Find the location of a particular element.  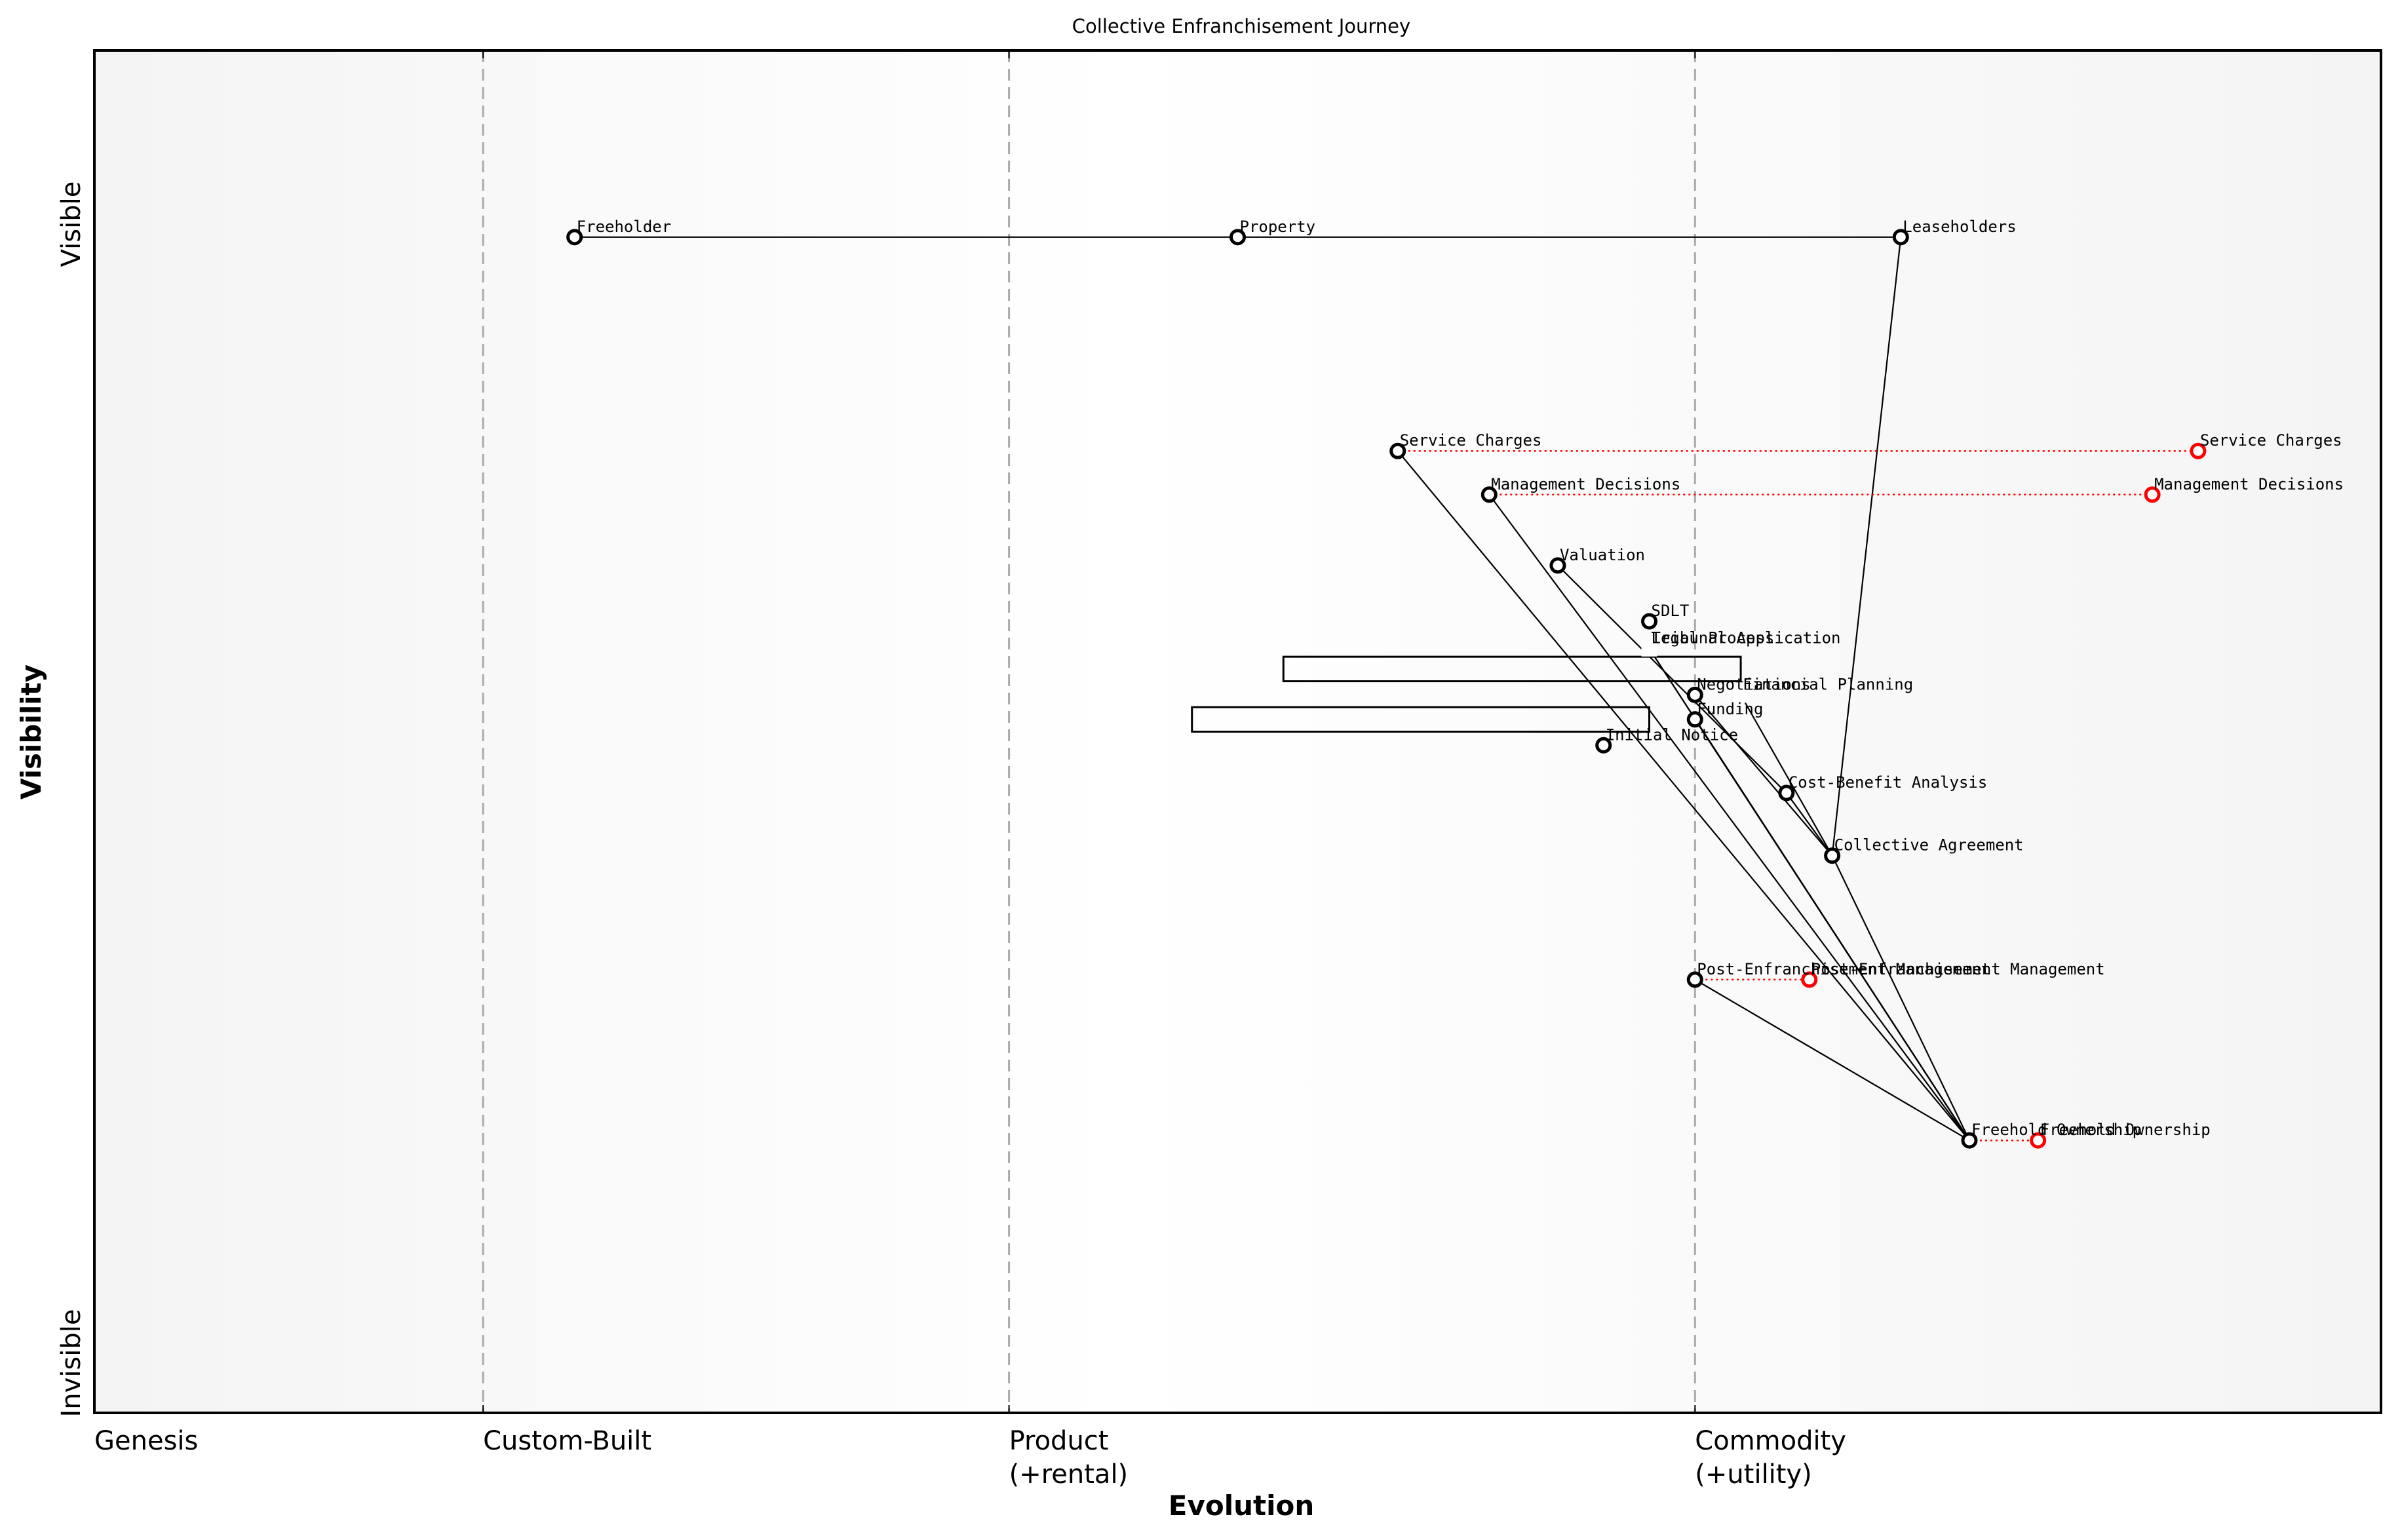

label-service-charges: Service Charges is located at coordinates (1471, 440).